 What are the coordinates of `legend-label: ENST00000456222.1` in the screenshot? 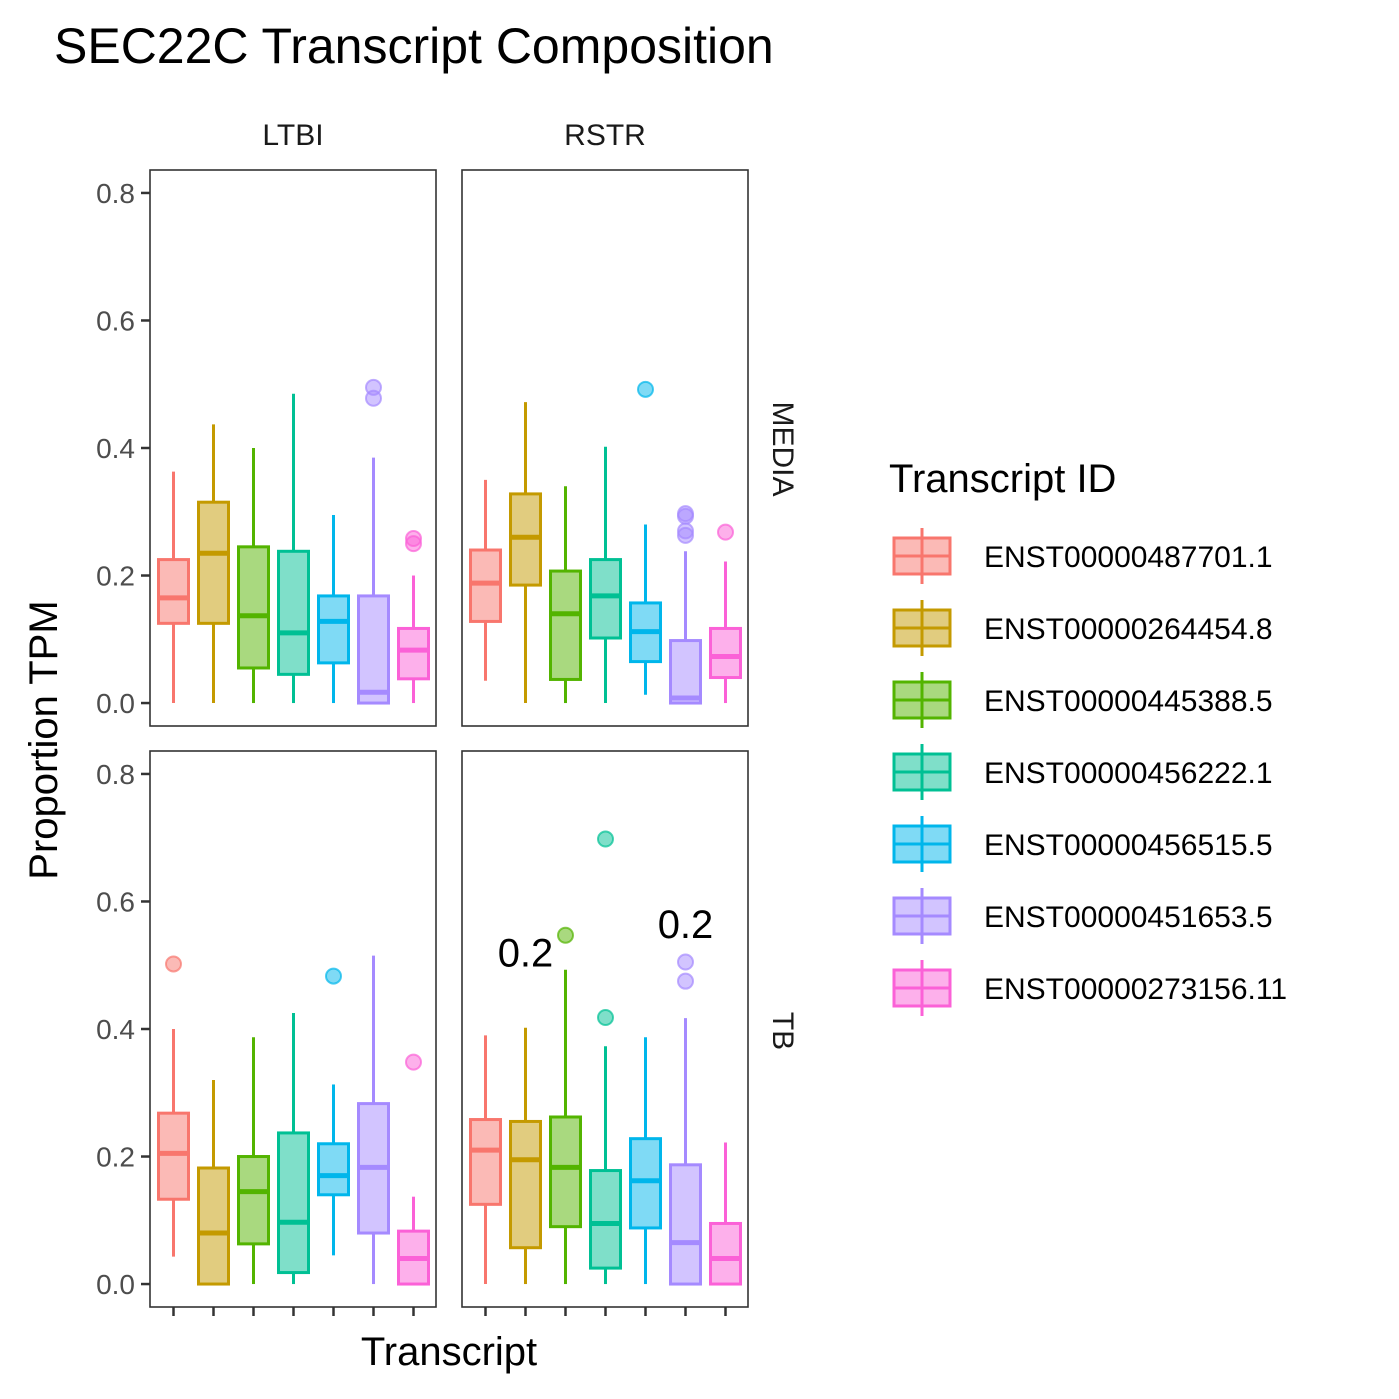 It's located at (1128, 773).